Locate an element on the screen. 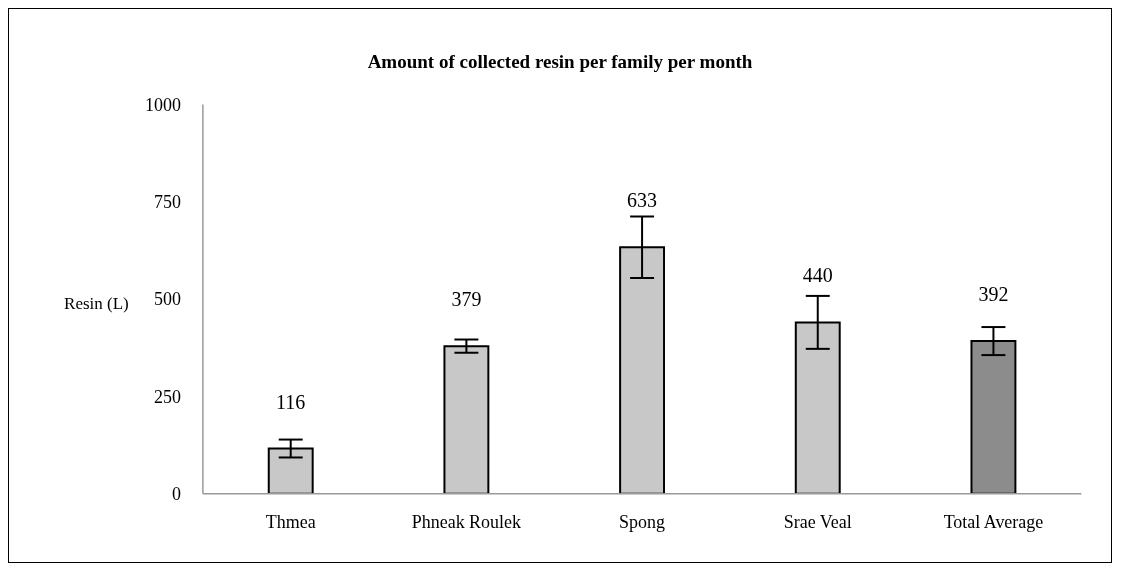 This screenshot has width=1122, height=573. y-tick-label: 250 is located at coordinates (167, 396).